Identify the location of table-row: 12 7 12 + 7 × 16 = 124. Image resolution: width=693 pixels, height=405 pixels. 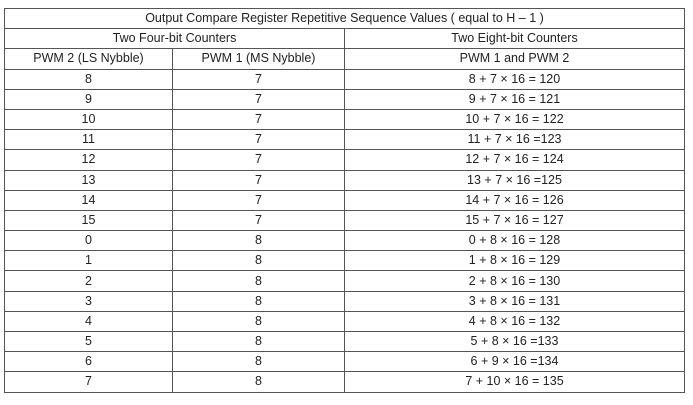
(344, 160).